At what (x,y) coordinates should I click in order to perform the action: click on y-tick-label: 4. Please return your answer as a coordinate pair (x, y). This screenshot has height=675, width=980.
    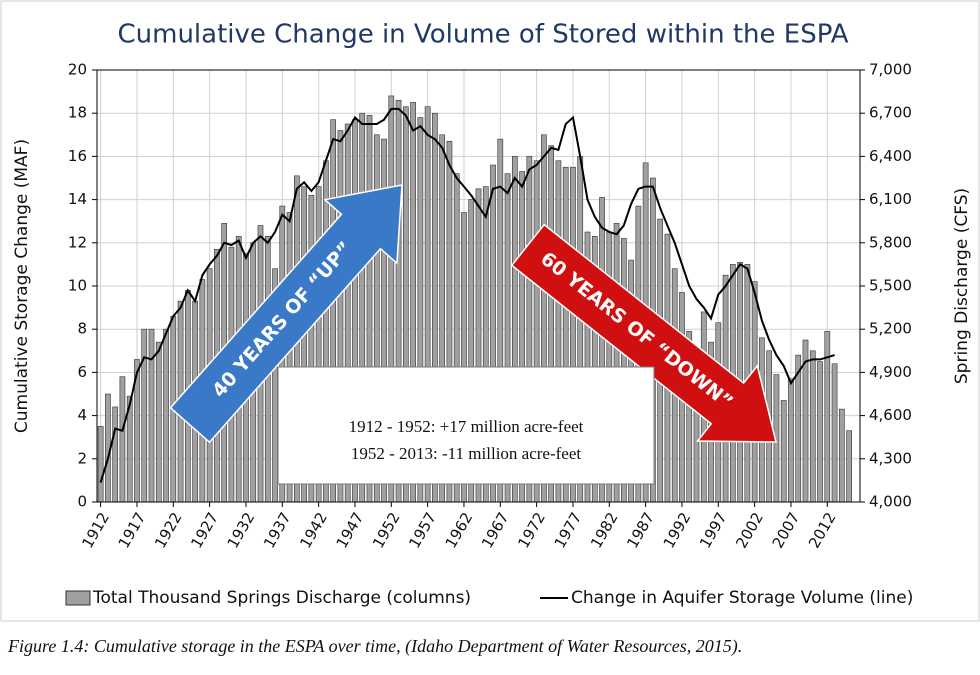
    Looking at the image, I should click on (82, 415).